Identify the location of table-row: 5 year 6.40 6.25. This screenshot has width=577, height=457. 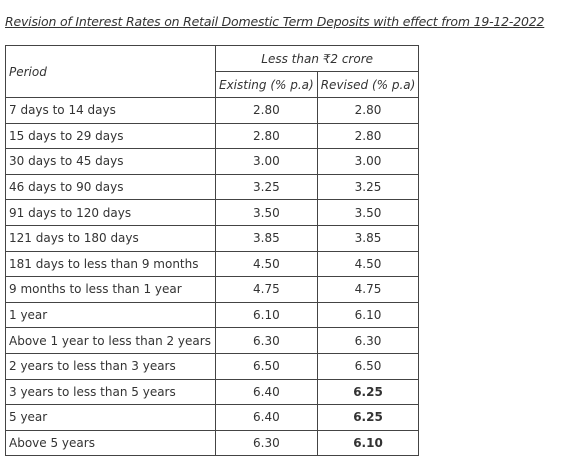
(212, 417).